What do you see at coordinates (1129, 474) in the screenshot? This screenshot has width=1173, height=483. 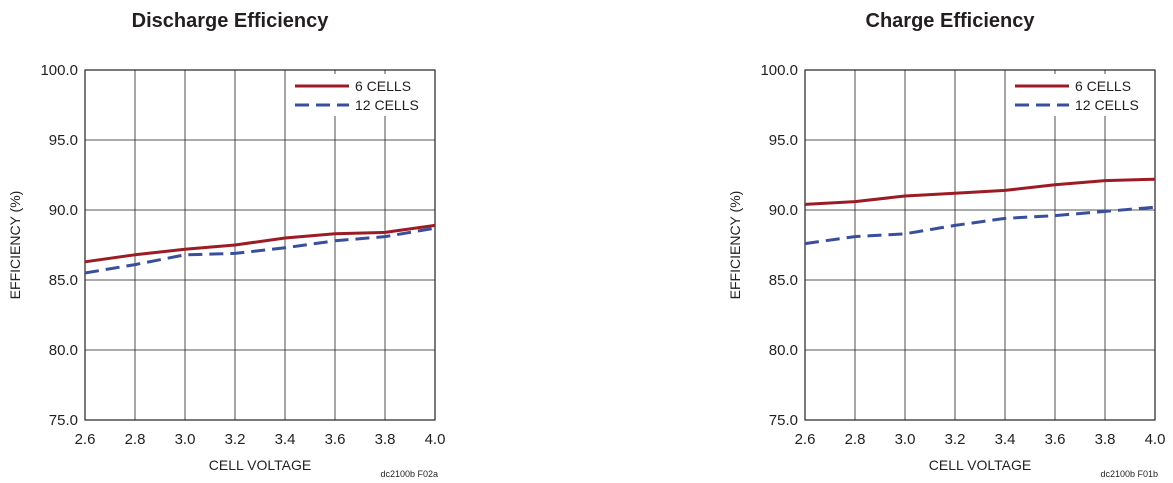 I see `figure-code: dc2100b F01b` at bounding box center [1129, 474].